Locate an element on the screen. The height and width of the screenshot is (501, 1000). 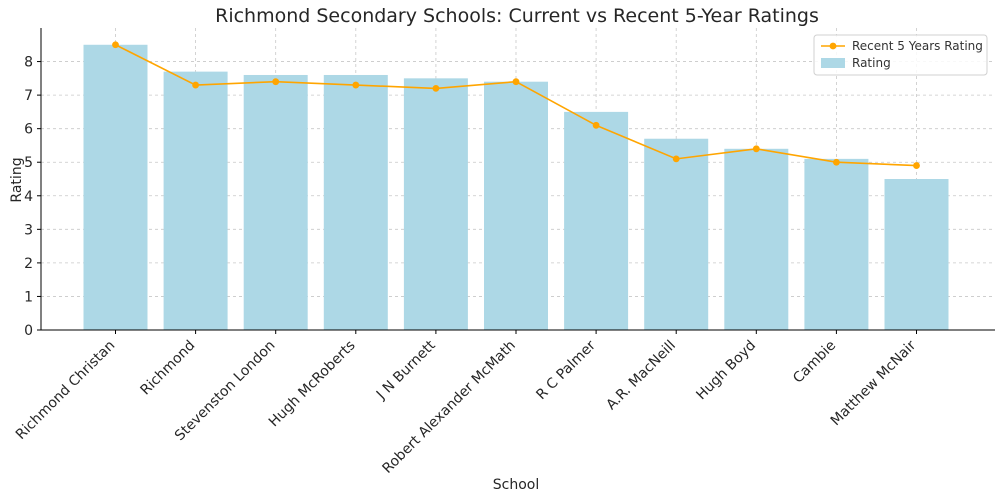
legend-label-line: Recent 5 Years Rating is located at coordinates (917, 46).